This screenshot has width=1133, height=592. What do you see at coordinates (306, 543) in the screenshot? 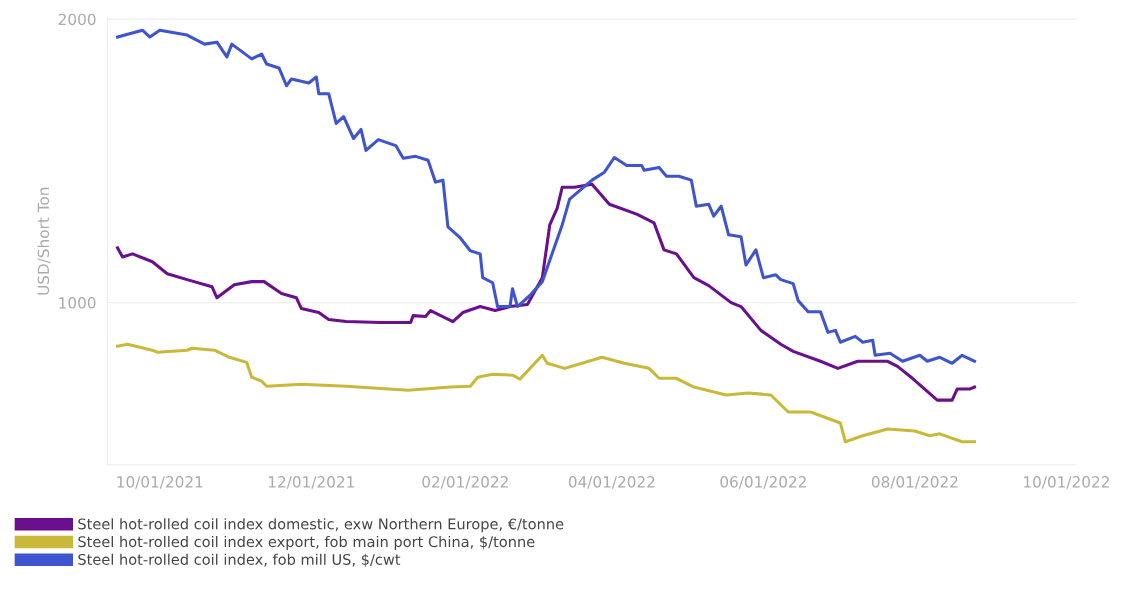
I see `legend-label: Steel hot-rolled coil index export, fob main port China, $/tonne` at bounding box center [306, 543].